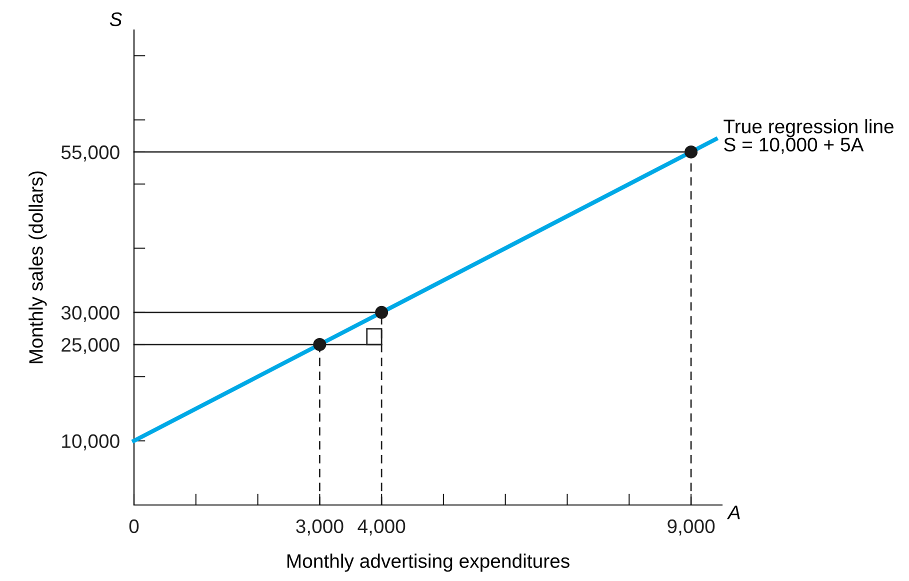  Describe the element at coordinates (320, 527) in the screenshot. I see `x-tick-label: 3,000` at that location.